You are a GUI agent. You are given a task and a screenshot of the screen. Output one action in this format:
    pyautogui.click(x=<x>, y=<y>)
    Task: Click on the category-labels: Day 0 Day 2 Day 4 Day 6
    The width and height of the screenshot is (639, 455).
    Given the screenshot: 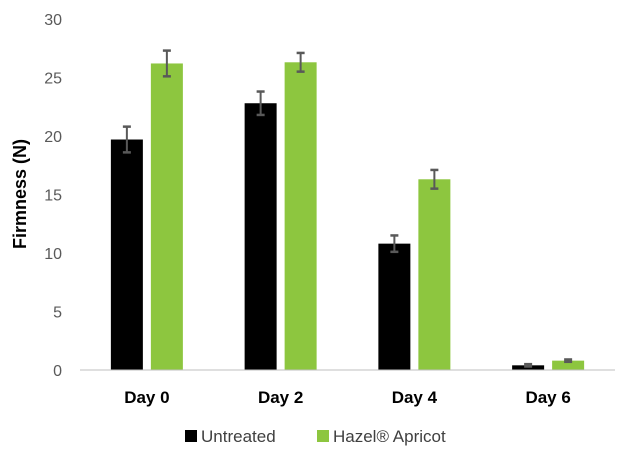 What is the action you would take?
    pyautogui.click(x=347, y=397)
    